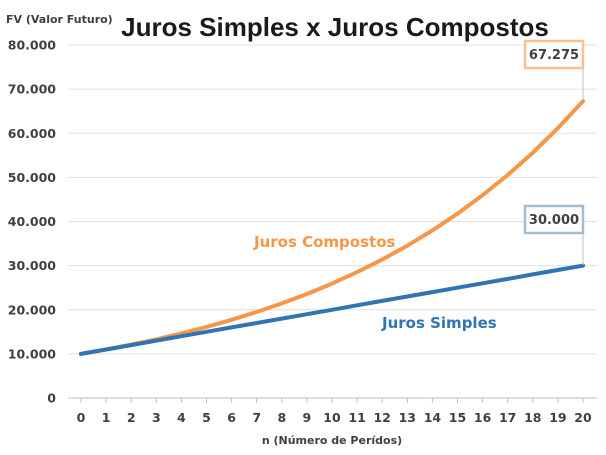 The height and width of the screenshot is (455, 606). I want to click on y-axis-label: FV (Valor Futuro), so click(59, 19).